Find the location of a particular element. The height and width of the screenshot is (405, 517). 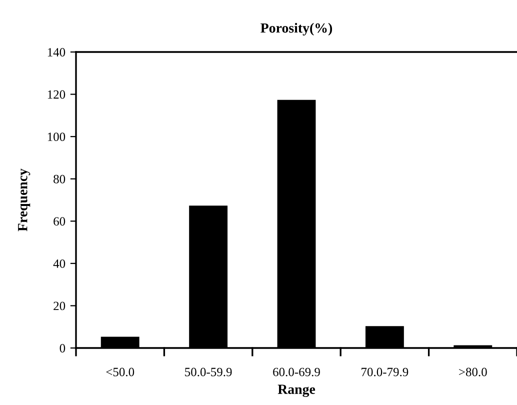

x-tick-label: <50.0 is located at coordinates (120, 372).